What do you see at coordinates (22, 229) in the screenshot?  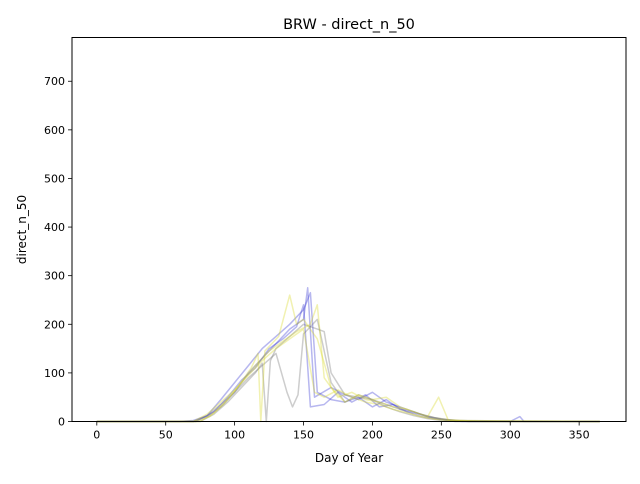 I see `y-axis-label: direct_n_50` at bounding box center [22, 229].